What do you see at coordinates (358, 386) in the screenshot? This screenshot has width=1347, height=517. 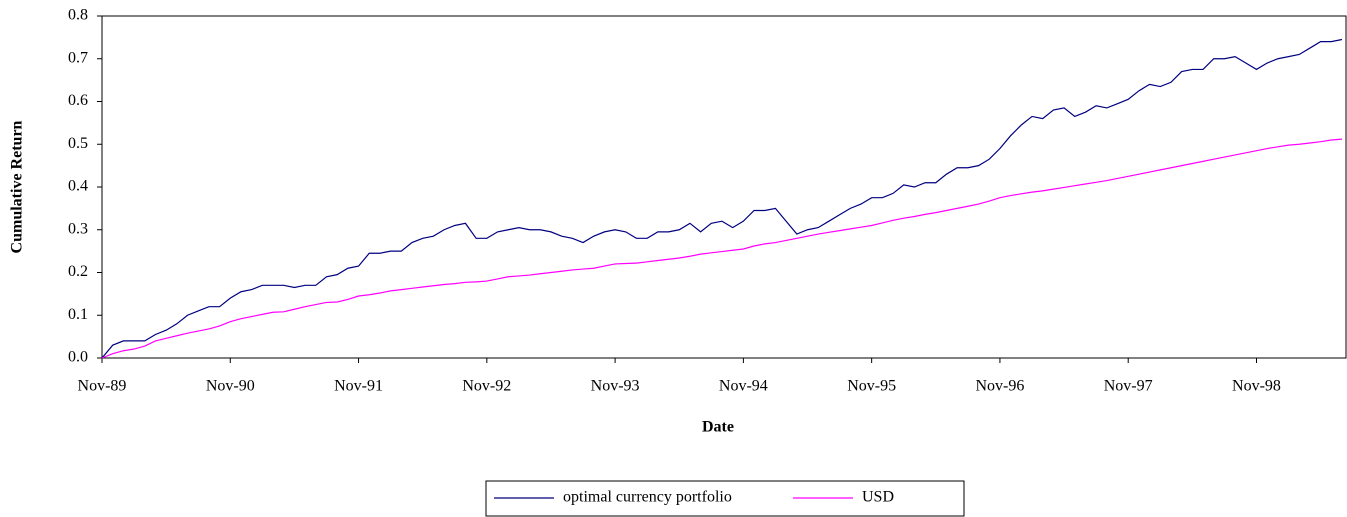 I see `x-tick-label: Nov-91` at bounding box center [358, 386].